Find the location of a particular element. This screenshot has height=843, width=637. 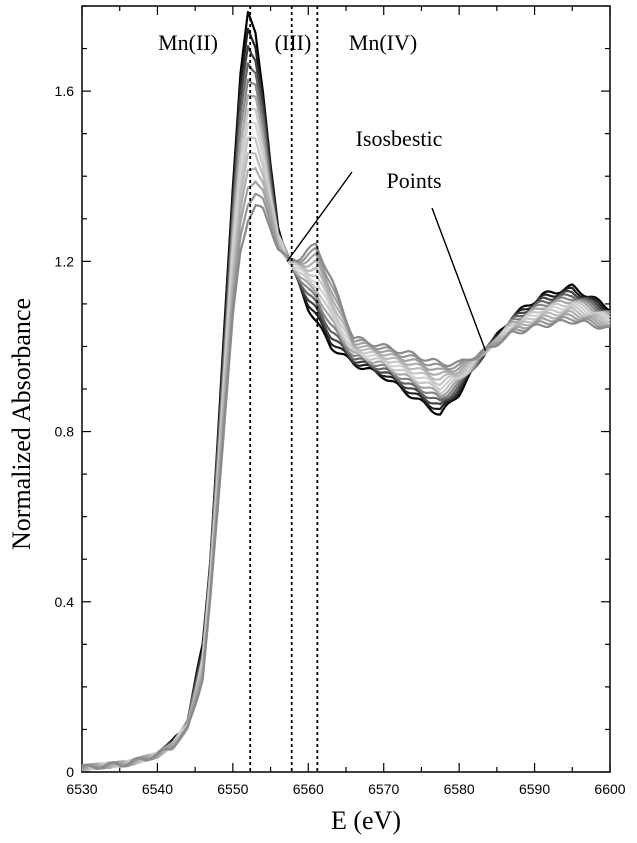

y-tick-labels: 0 0.4 0.8 1.2 1.6 is located at coordinates (65, 431).